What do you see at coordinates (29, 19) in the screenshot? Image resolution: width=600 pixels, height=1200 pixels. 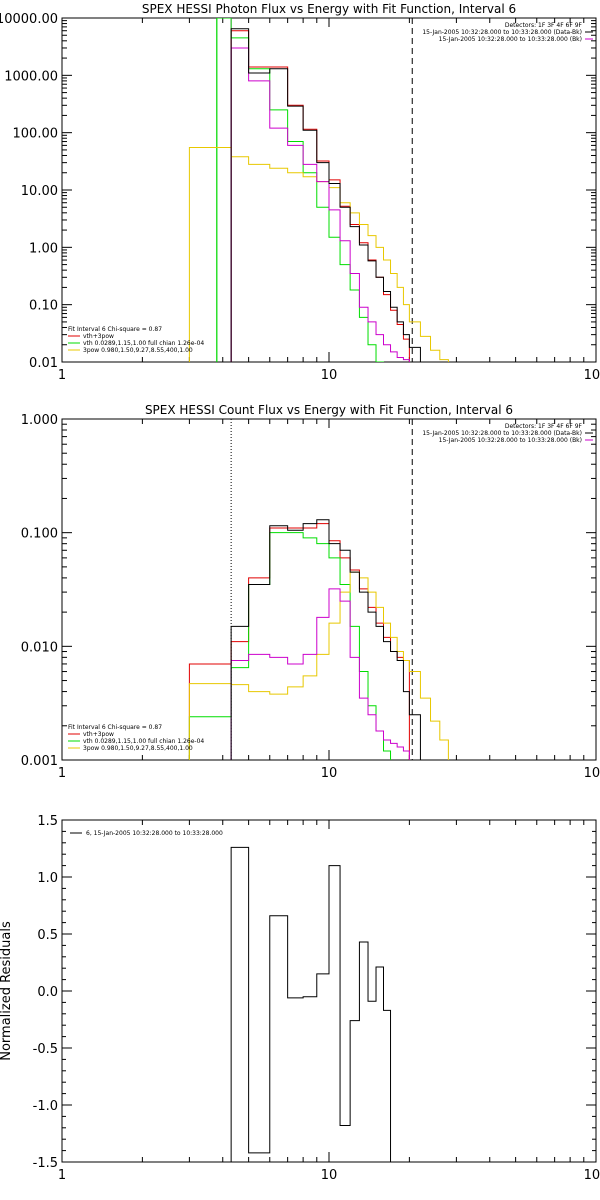 I see `y-tick-label: 10000.00` at bounding box center [29, 19].